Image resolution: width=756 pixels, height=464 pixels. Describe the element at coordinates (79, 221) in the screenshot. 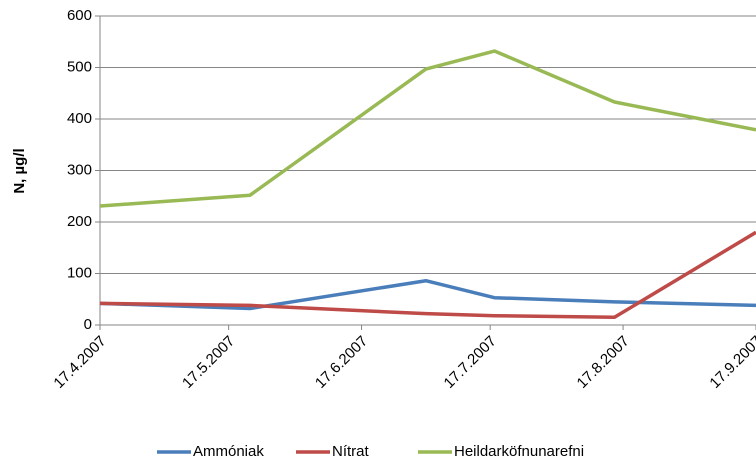

I see `y-tick-label: 200` at that location.